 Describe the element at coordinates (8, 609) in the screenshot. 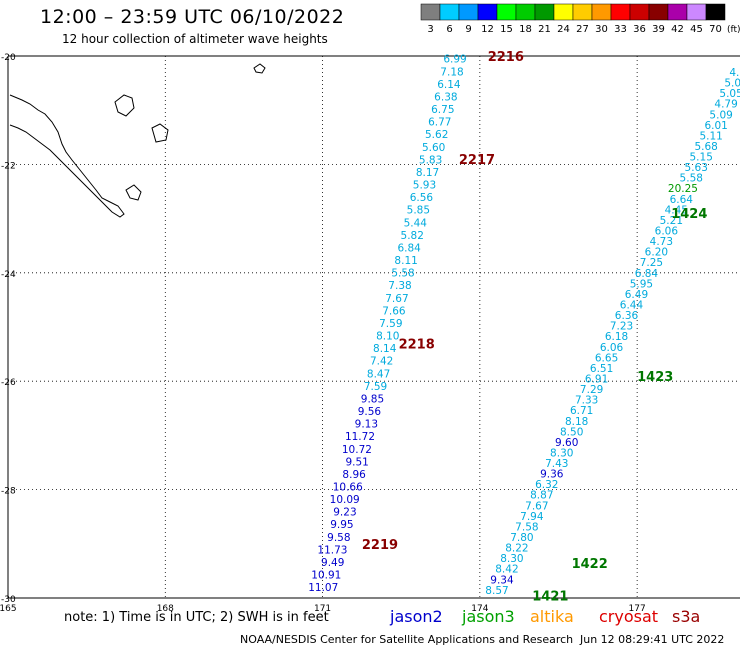

I see `x-tick-label: 165` at that location.